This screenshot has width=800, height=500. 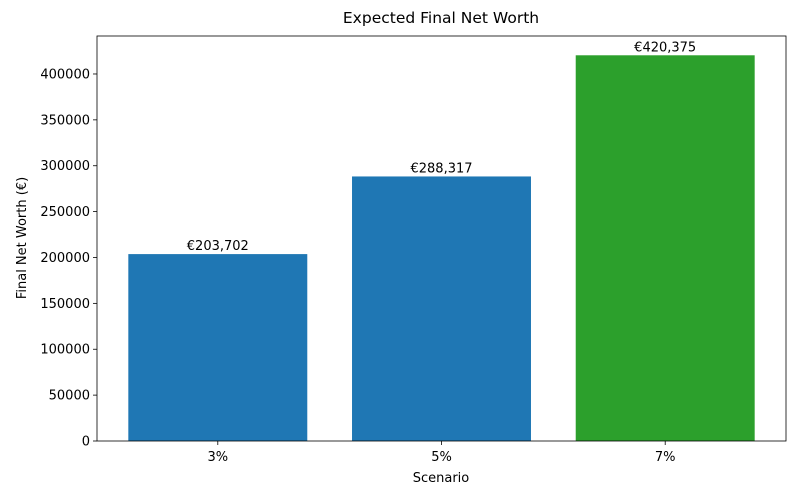 I want to click on y-tick-label: 0, so click(x=86, y=442).